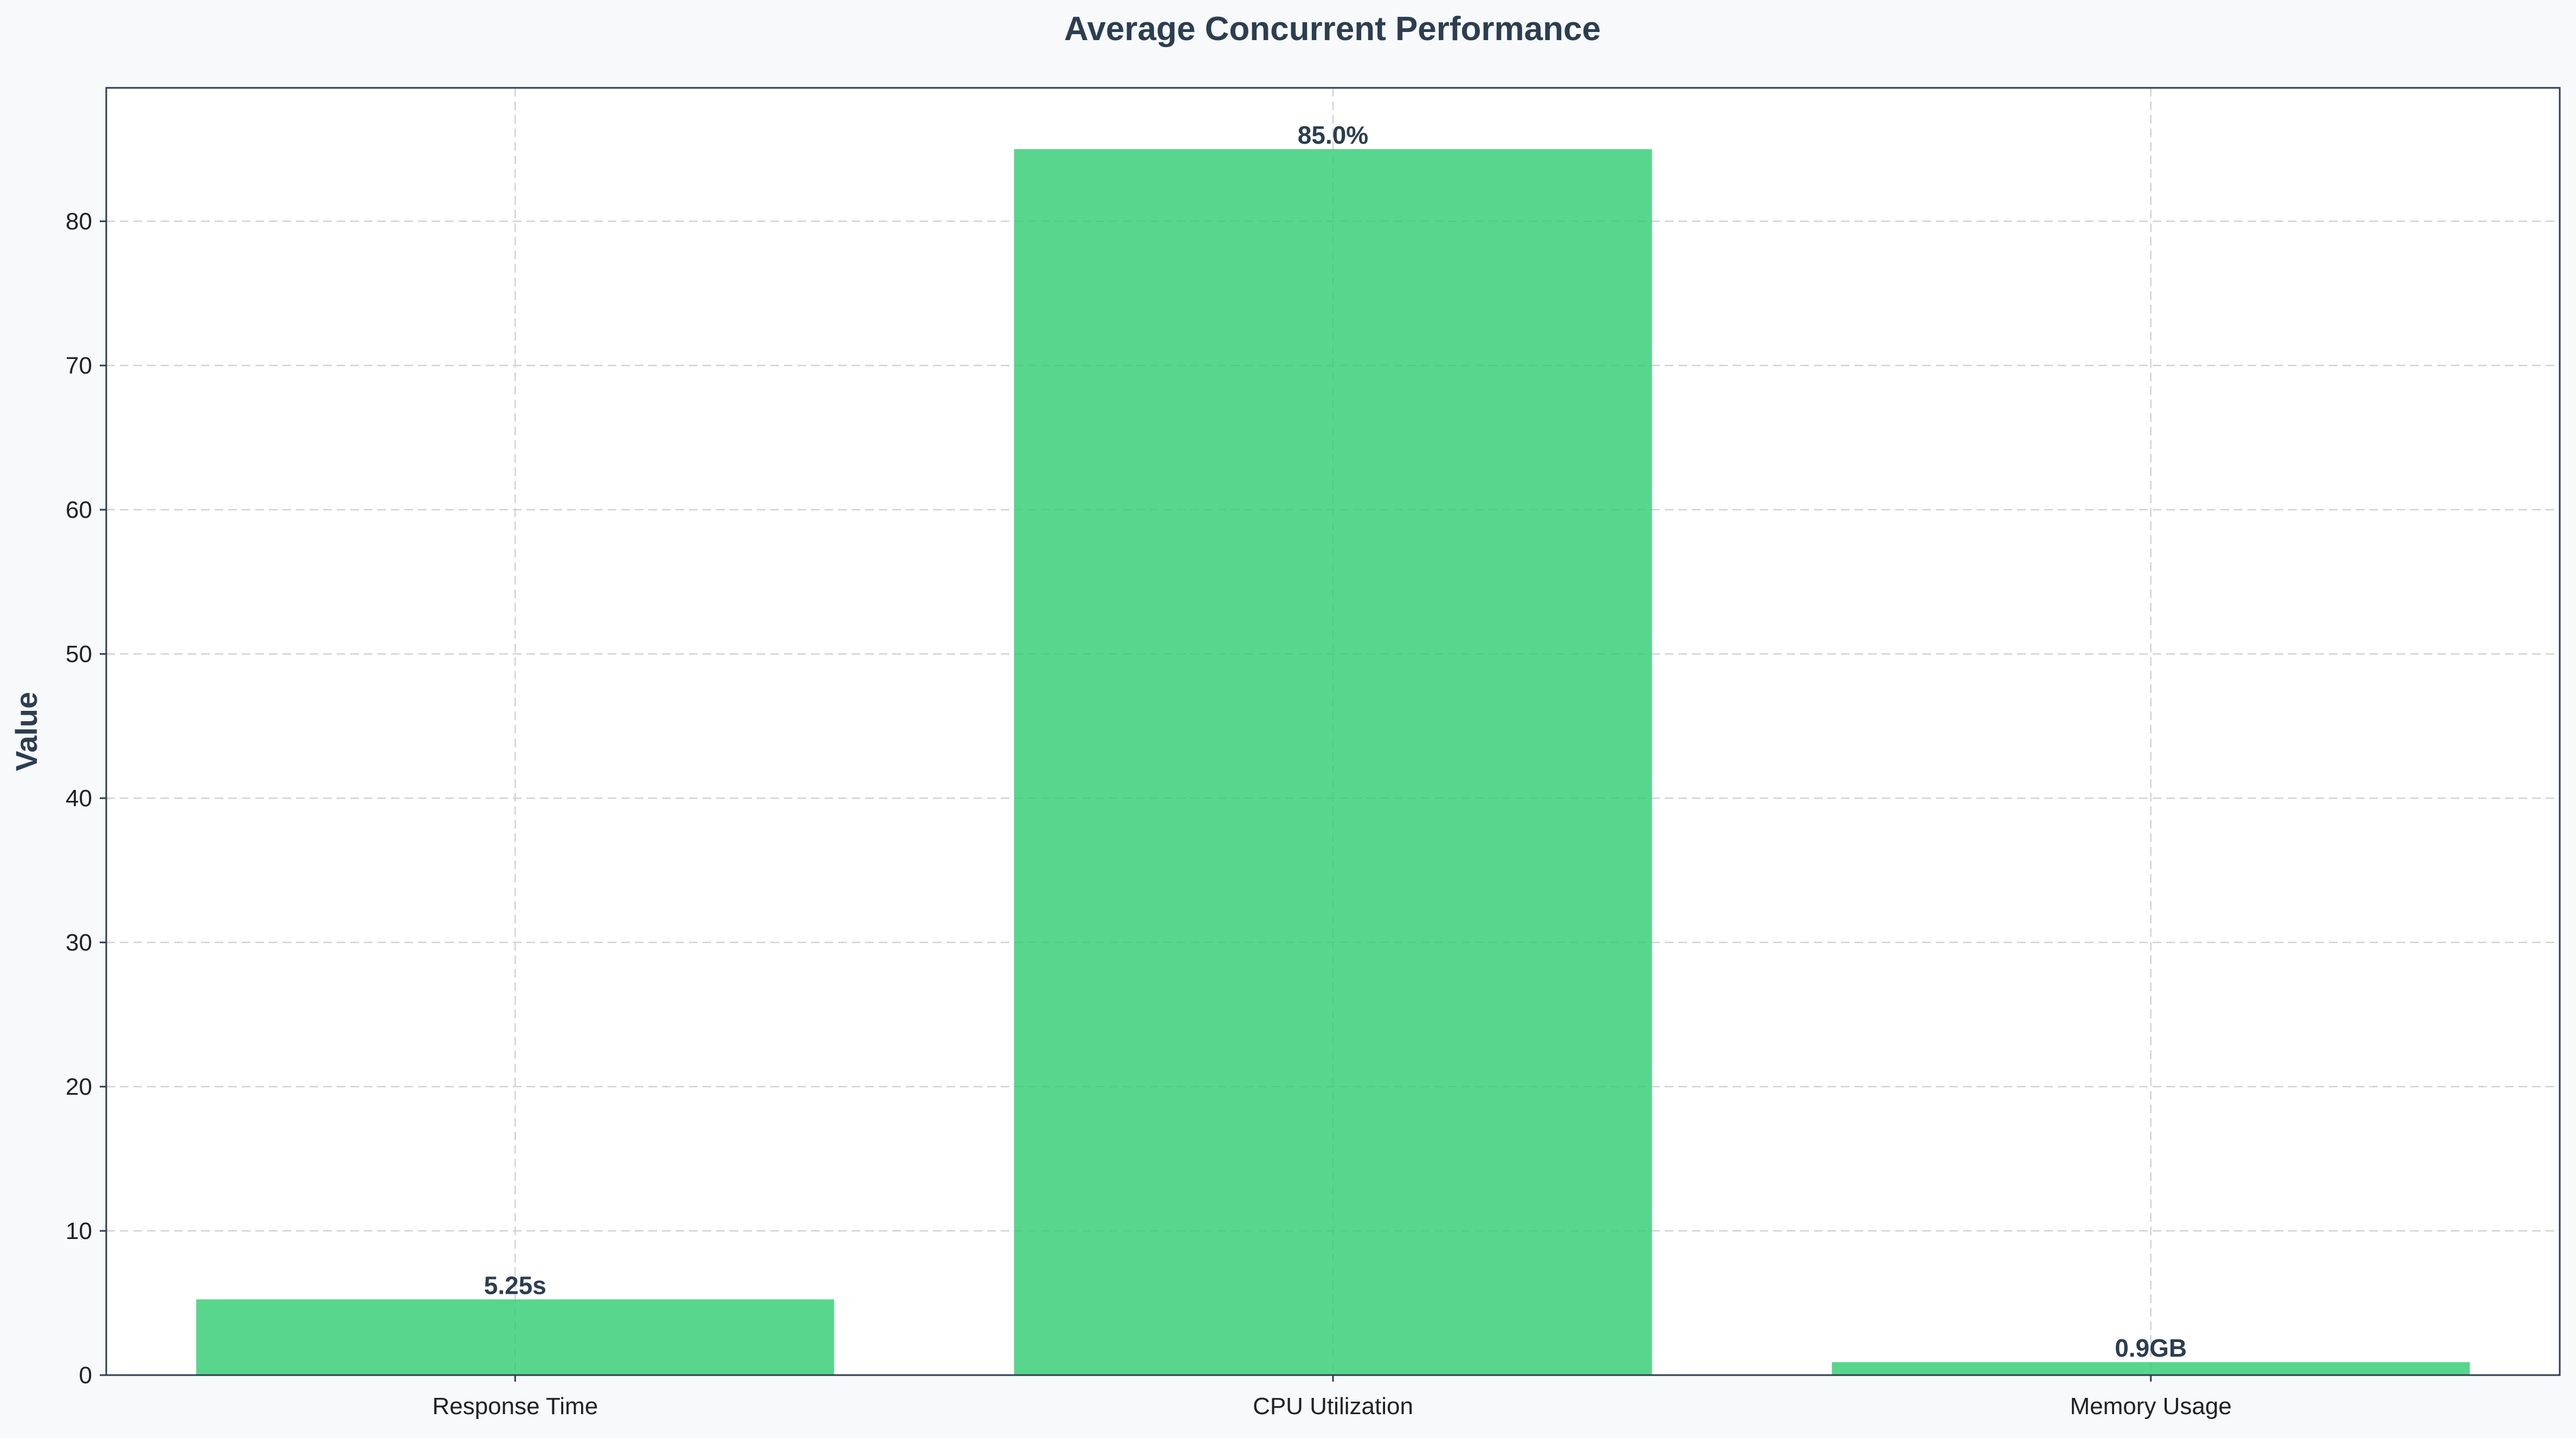 The width and height of the screenshot is (2576, 1438). What do you see at coordinates (79, 654) in the screenshot?
I see `y-tick-label: 50` at bounding box center [79, 654].